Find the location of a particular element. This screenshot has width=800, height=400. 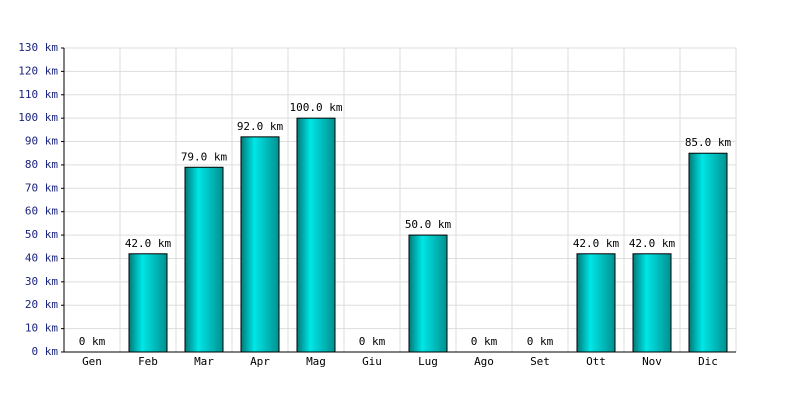

x-tick-label: Ago is located at coordinates (484, 361).